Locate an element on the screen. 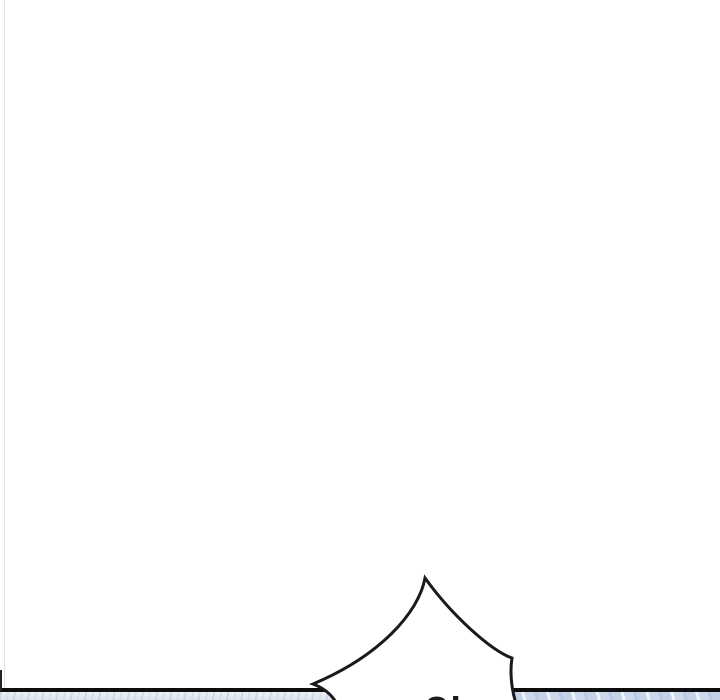 Image resolution: width=720 pixels, height=700 pixels. next-panel-sky-strip-left is located at coordinates (170, 696).